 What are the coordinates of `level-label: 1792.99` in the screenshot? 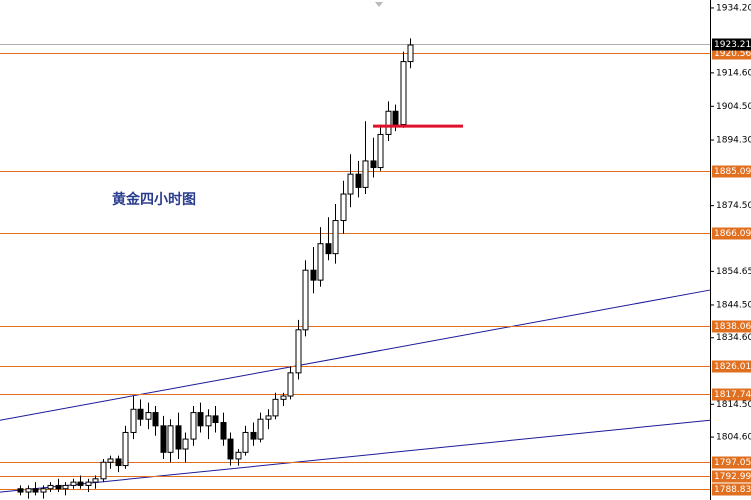 It's located at (732, 477).